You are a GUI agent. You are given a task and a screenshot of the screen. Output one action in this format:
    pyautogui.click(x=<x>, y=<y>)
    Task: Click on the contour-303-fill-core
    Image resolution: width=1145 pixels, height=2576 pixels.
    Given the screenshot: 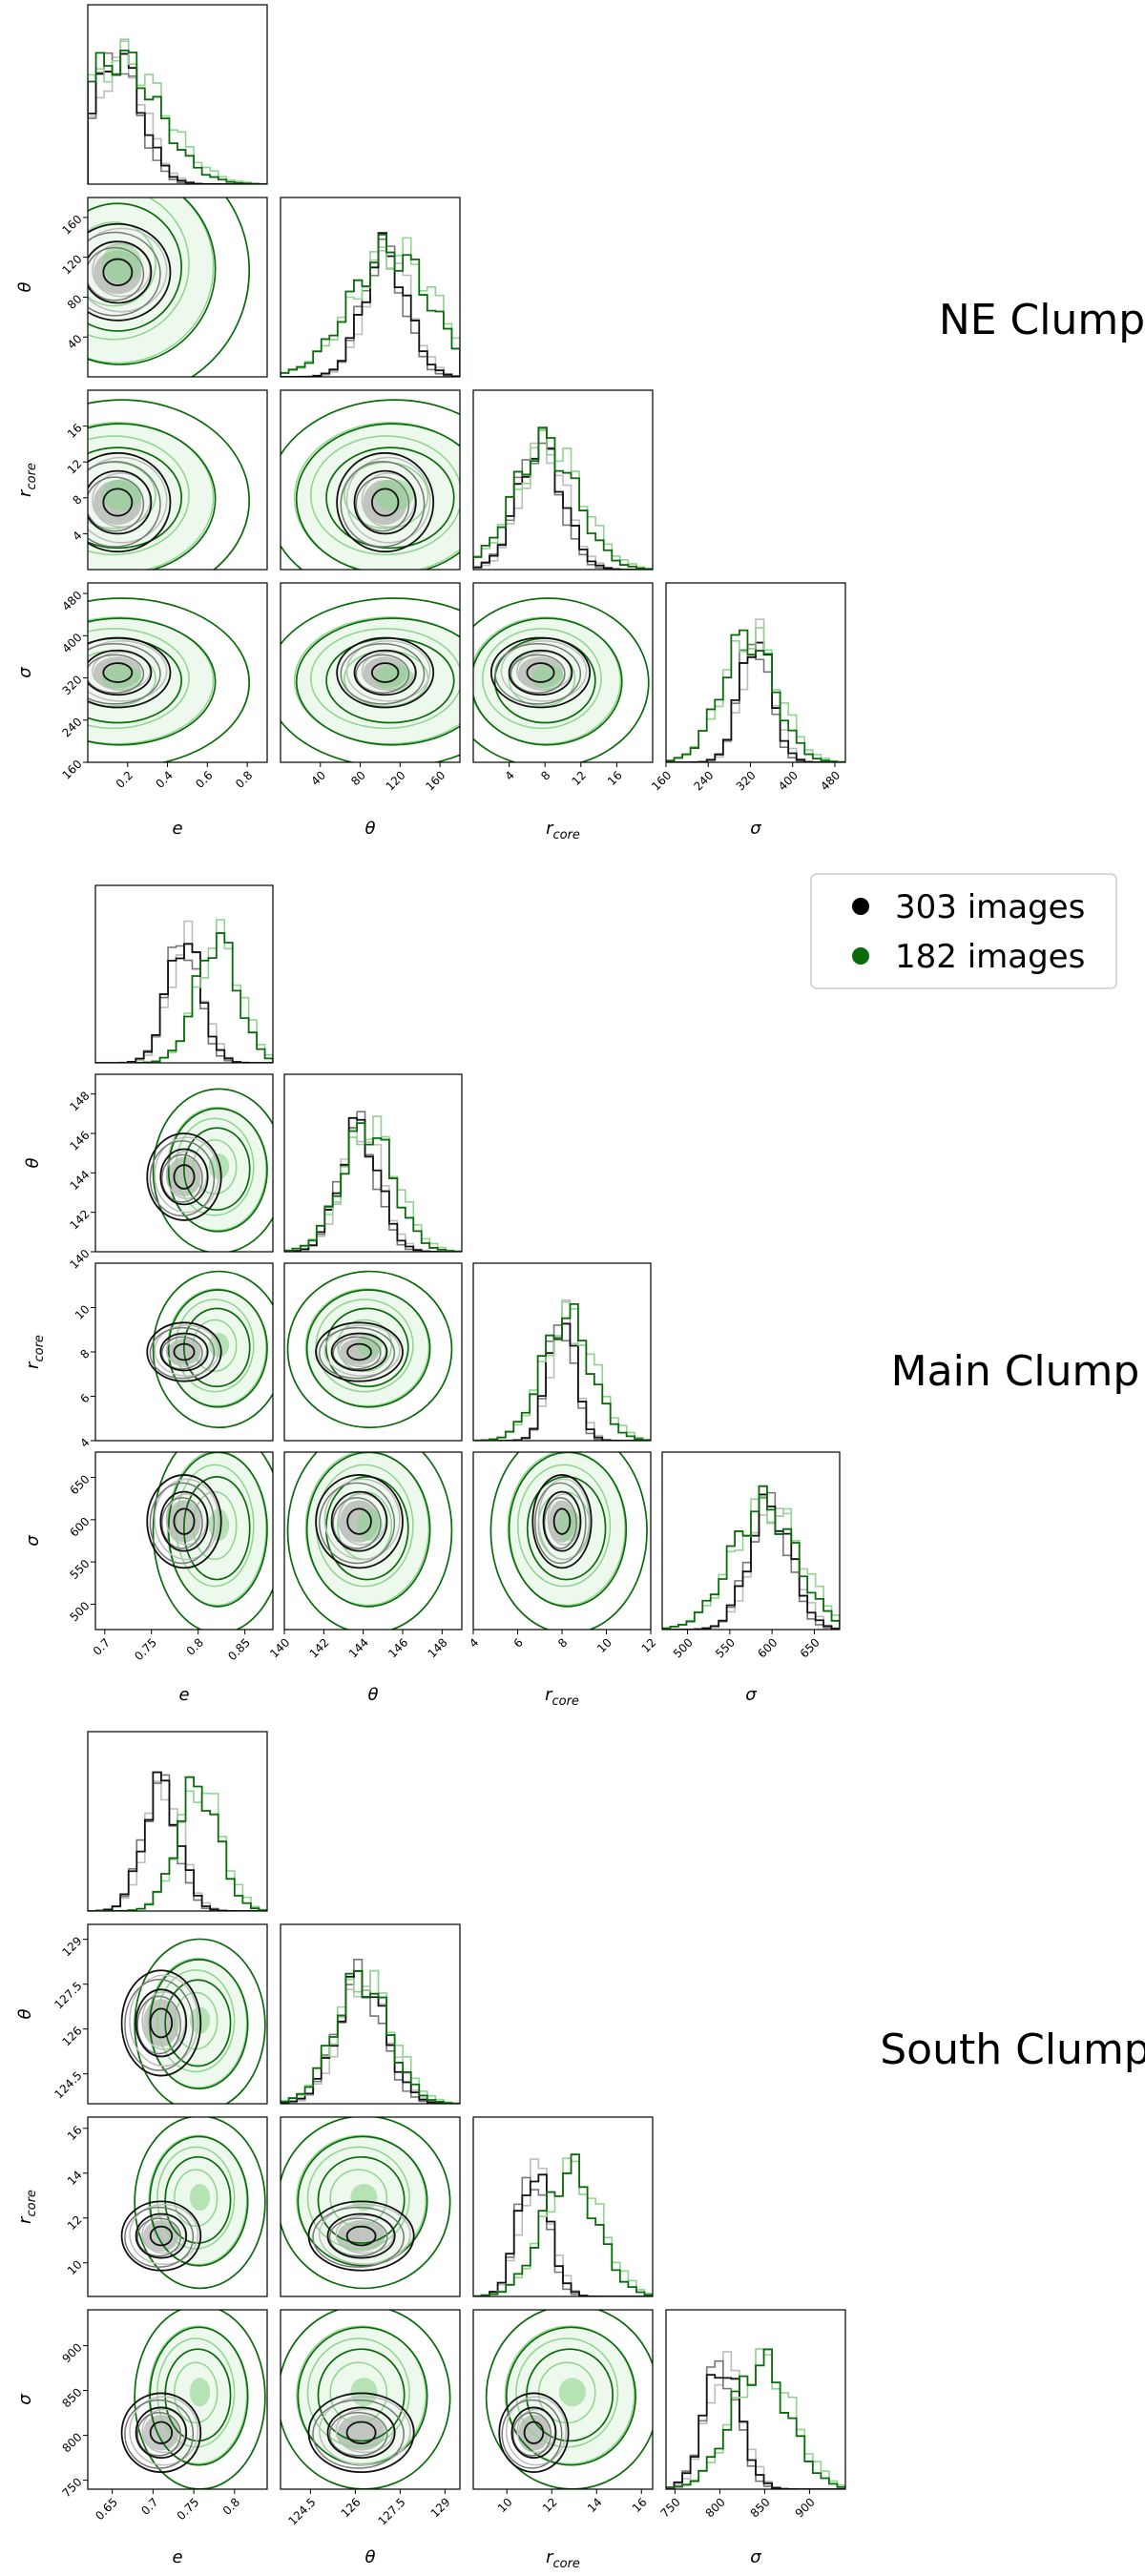 What is the action you would take?
    pyautogui.click(x=161, y=2236)
    